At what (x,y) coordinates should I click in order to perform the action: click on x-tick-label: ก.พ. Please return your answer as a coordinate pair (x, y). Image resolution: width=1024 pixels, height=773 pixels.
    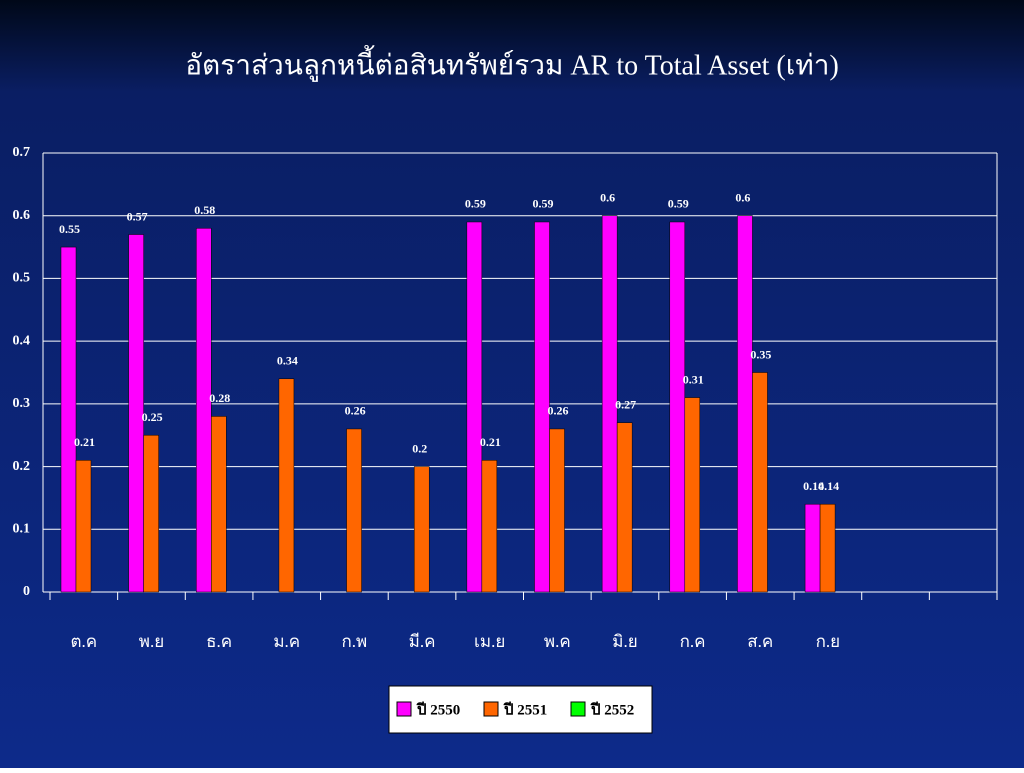
    Looking at the image, I should click on (355, 641).